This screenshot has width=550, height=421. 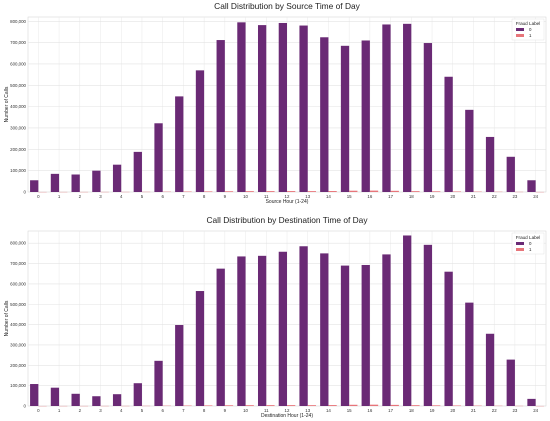 What do you see at coordinates (287, 6) in the screenshot?
I see `chart-title: Call Distribution by Source Time of Day` at bounding box center [287, 6].